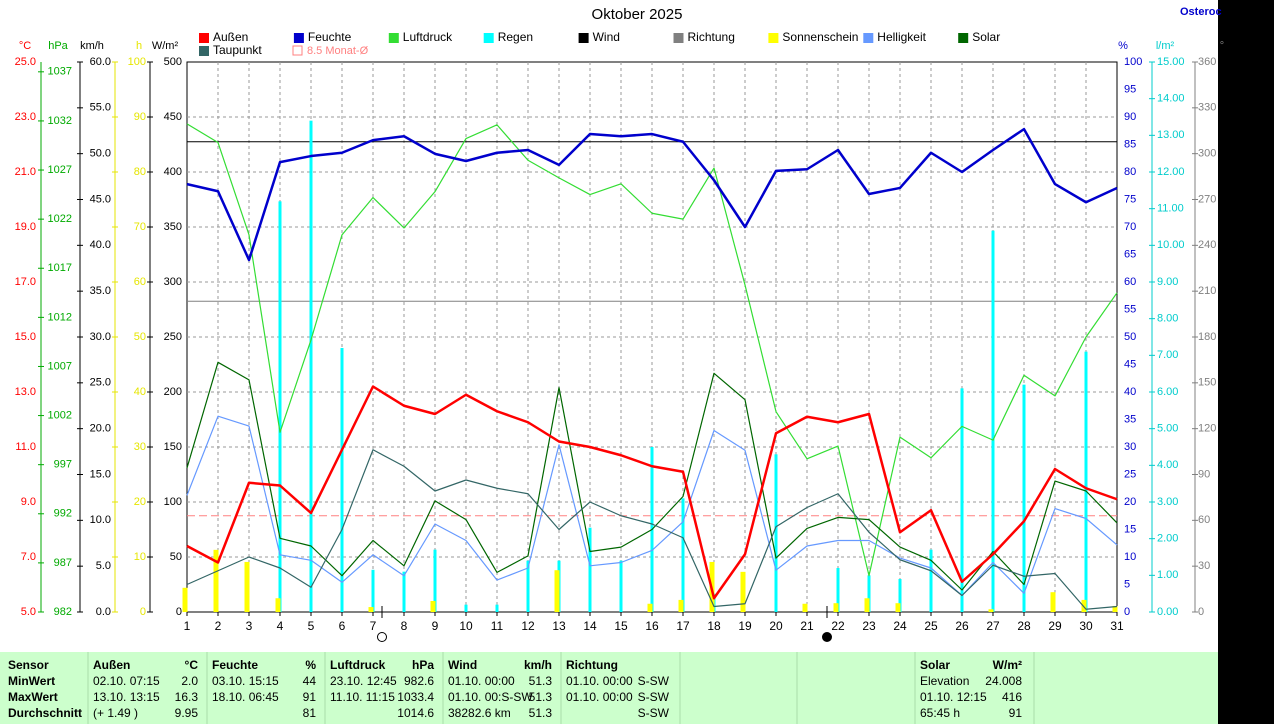 The height and width of the screenshot is (724, 1274). Describe the element at coordinates (901, 37) in the screenshot. I see `legend-label: Helligkeit` at that location.